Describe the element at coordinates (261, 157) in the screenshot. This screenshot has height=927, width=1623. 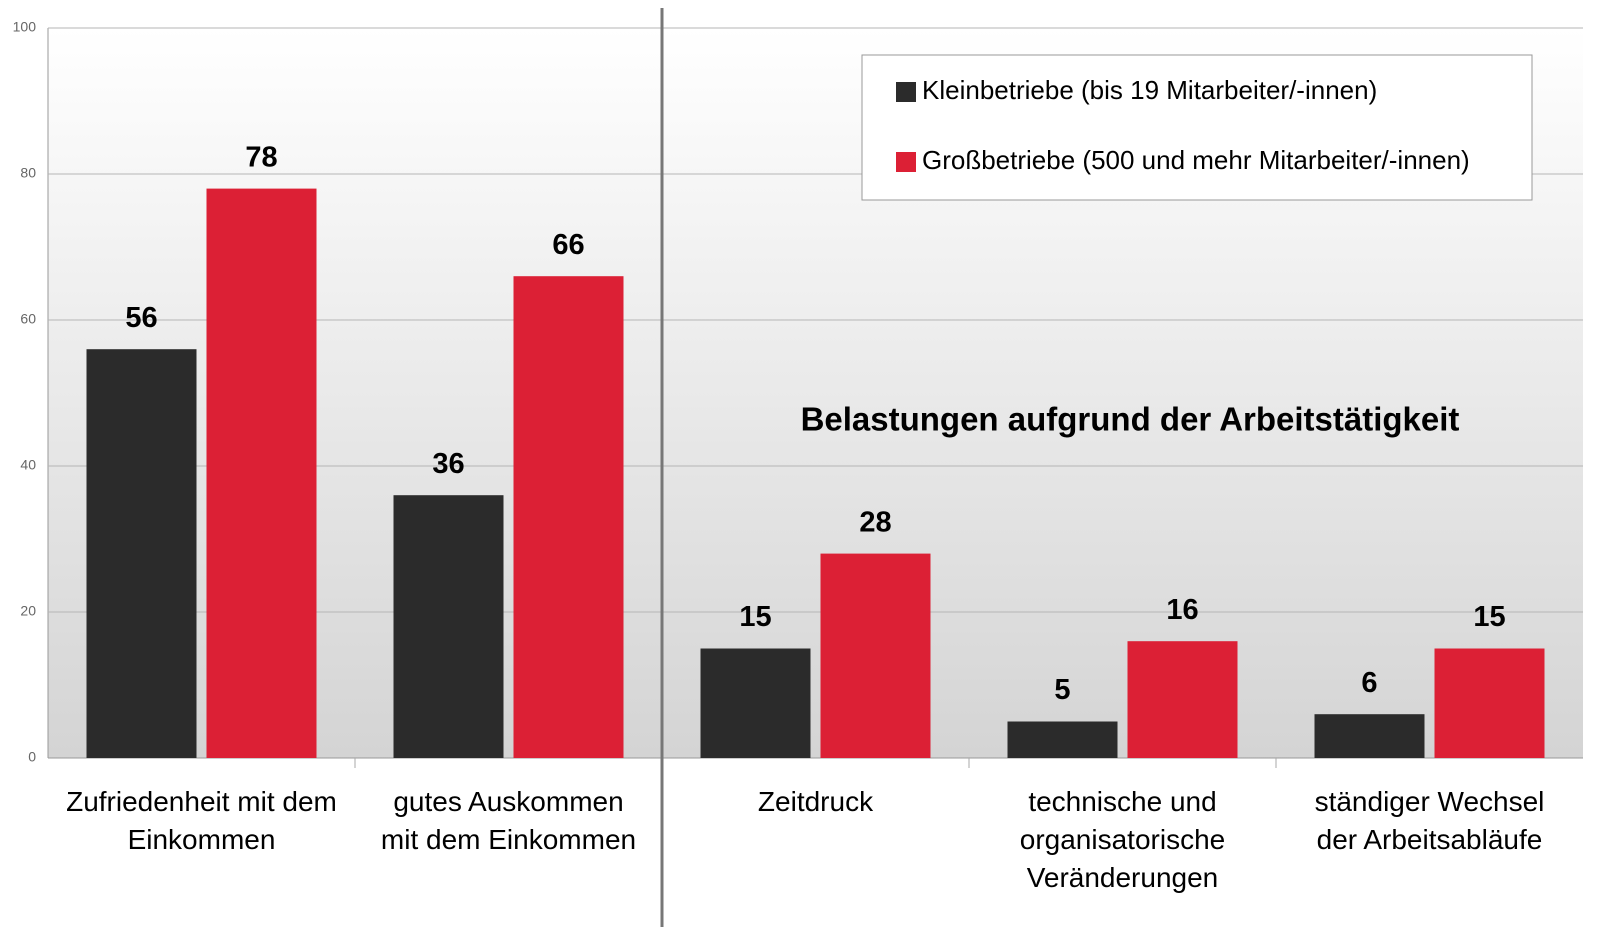
I see `value-label: 78` at that location.